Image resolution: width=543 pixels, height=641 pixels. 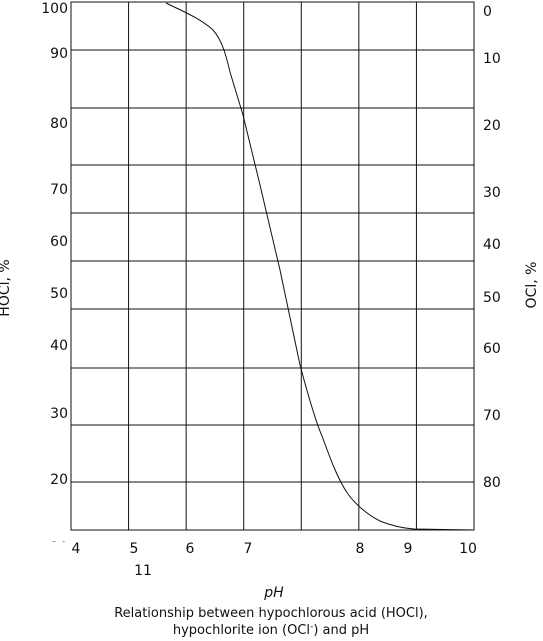 What do you see at coordinates (487, 12) in the screenshot?
I see `right-tick-label: 0` at bounding box center [487, 12].